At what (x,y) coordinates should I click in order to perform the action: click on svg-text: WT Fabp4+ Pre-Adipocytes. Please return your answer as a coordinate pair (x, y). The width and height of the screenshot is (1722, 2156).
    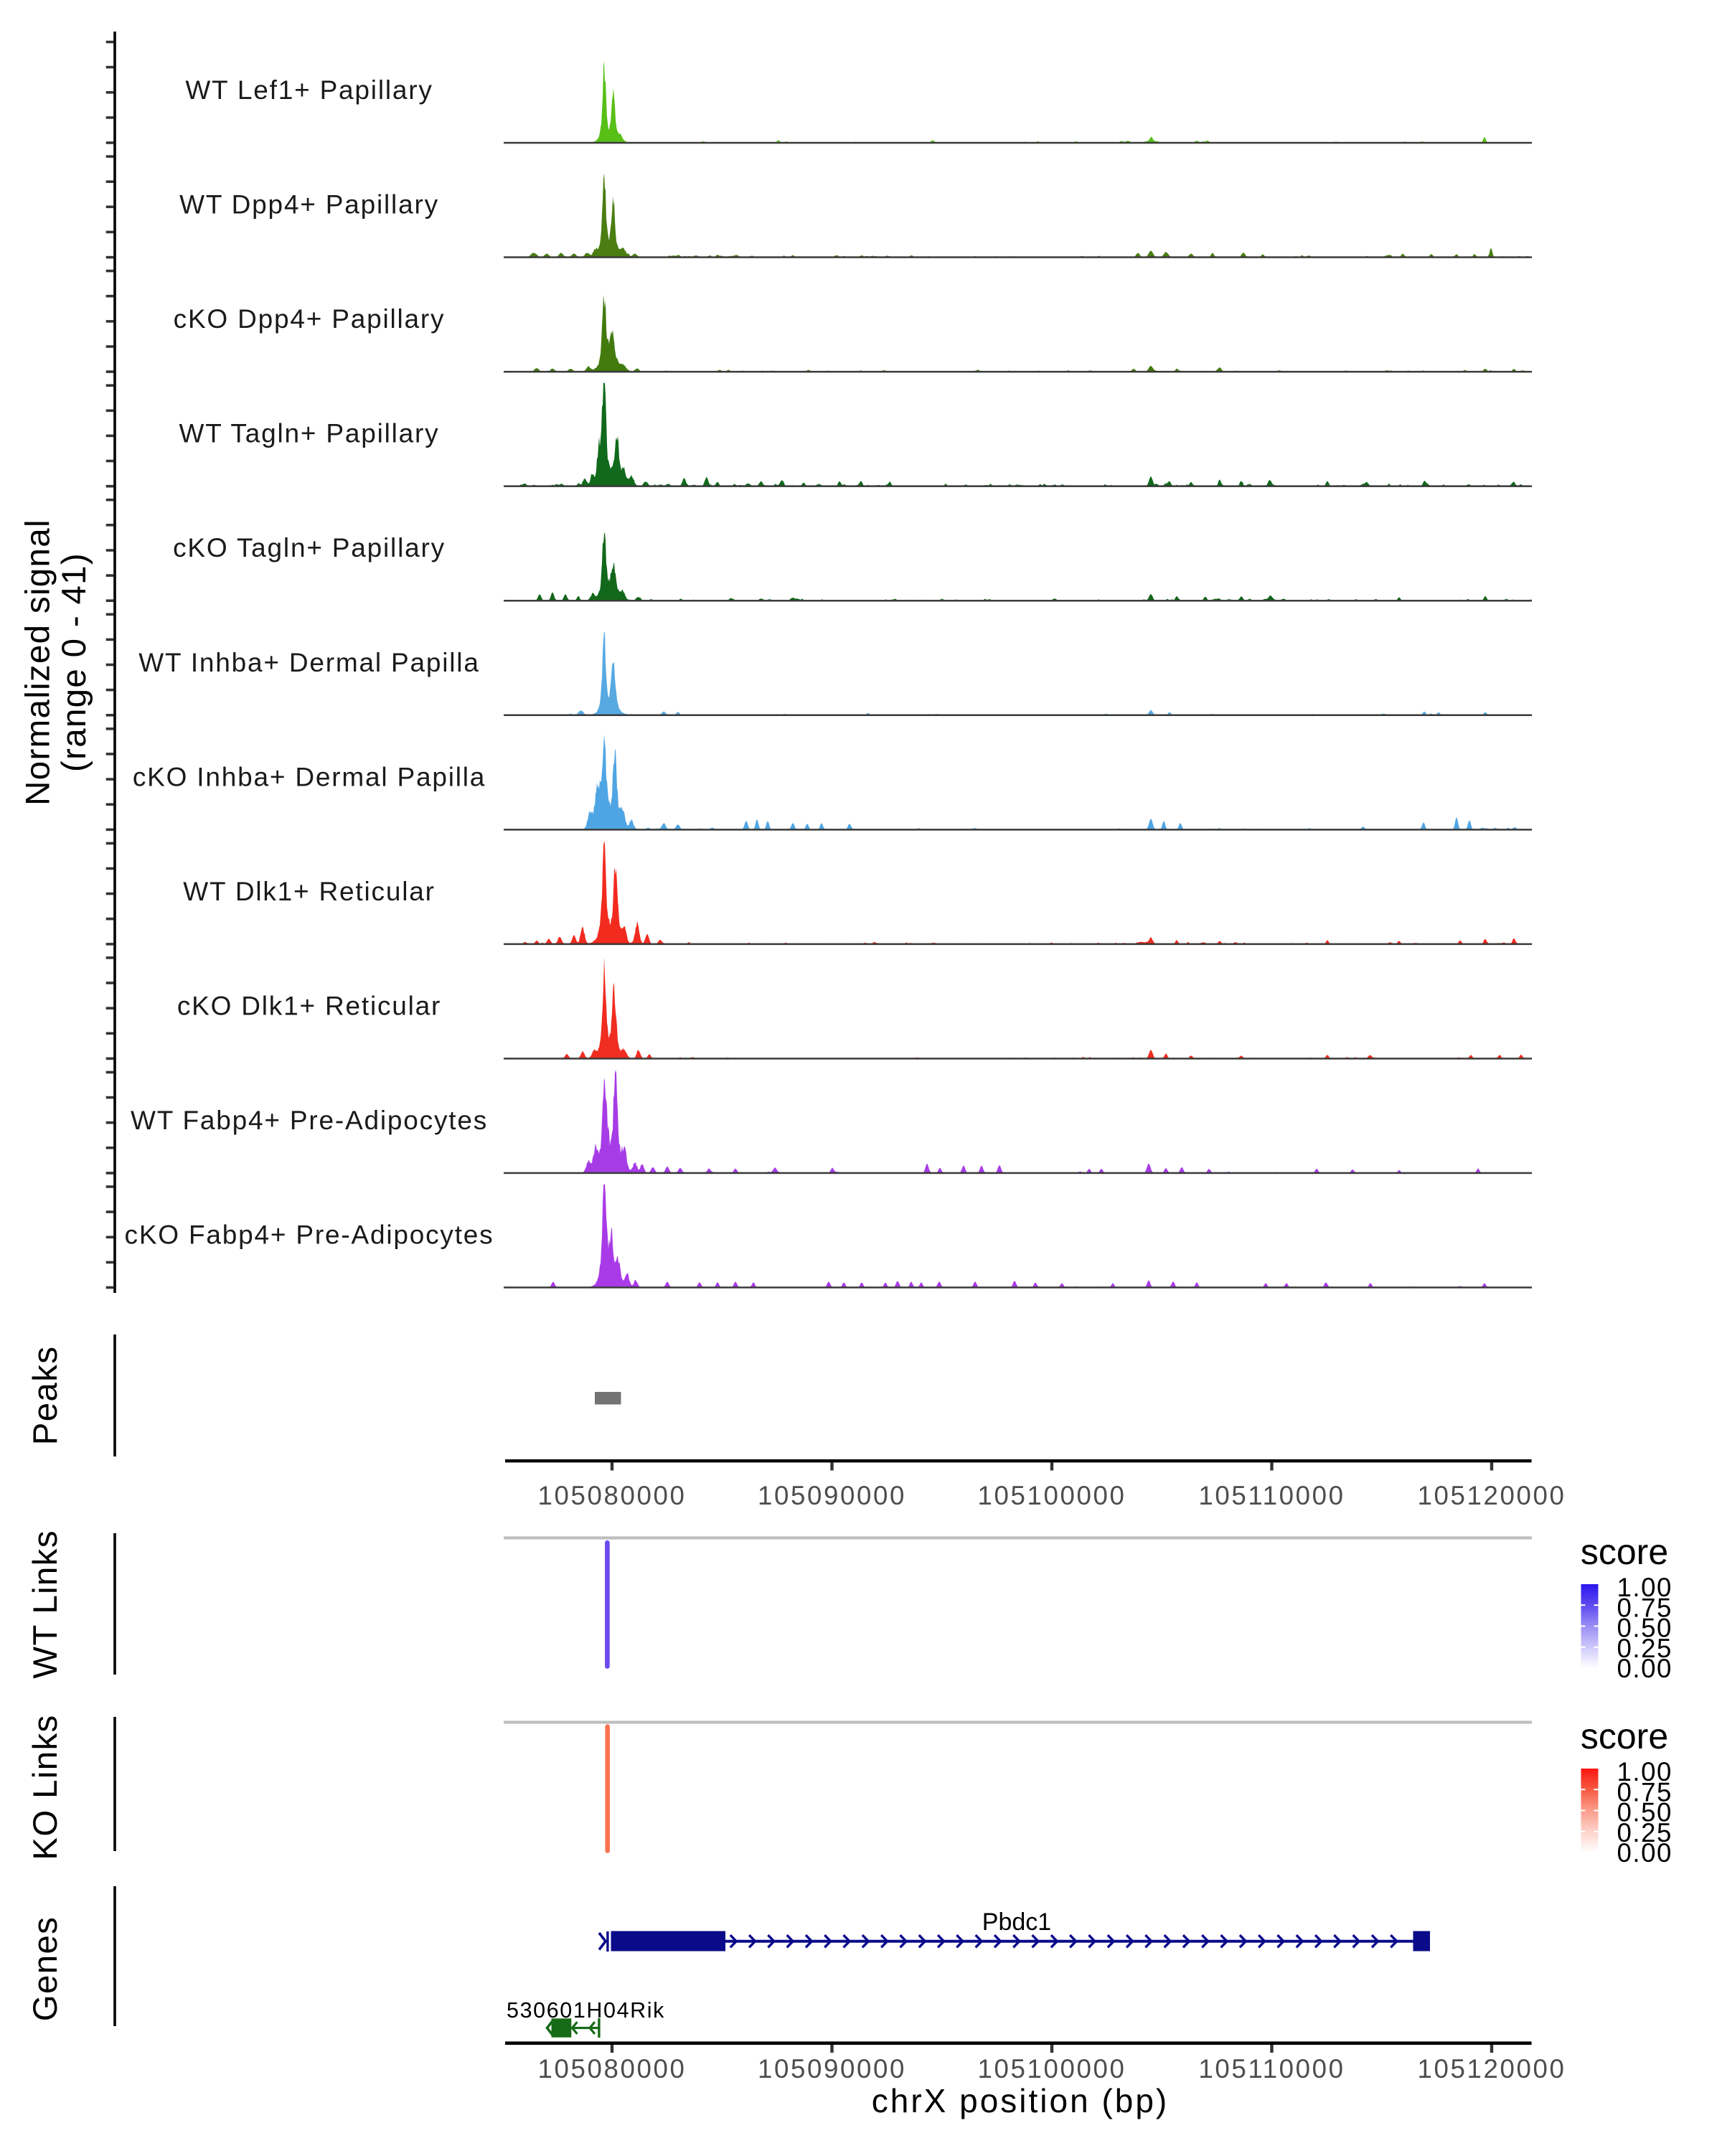
    Looking at the image, I should click on (310, 1121).